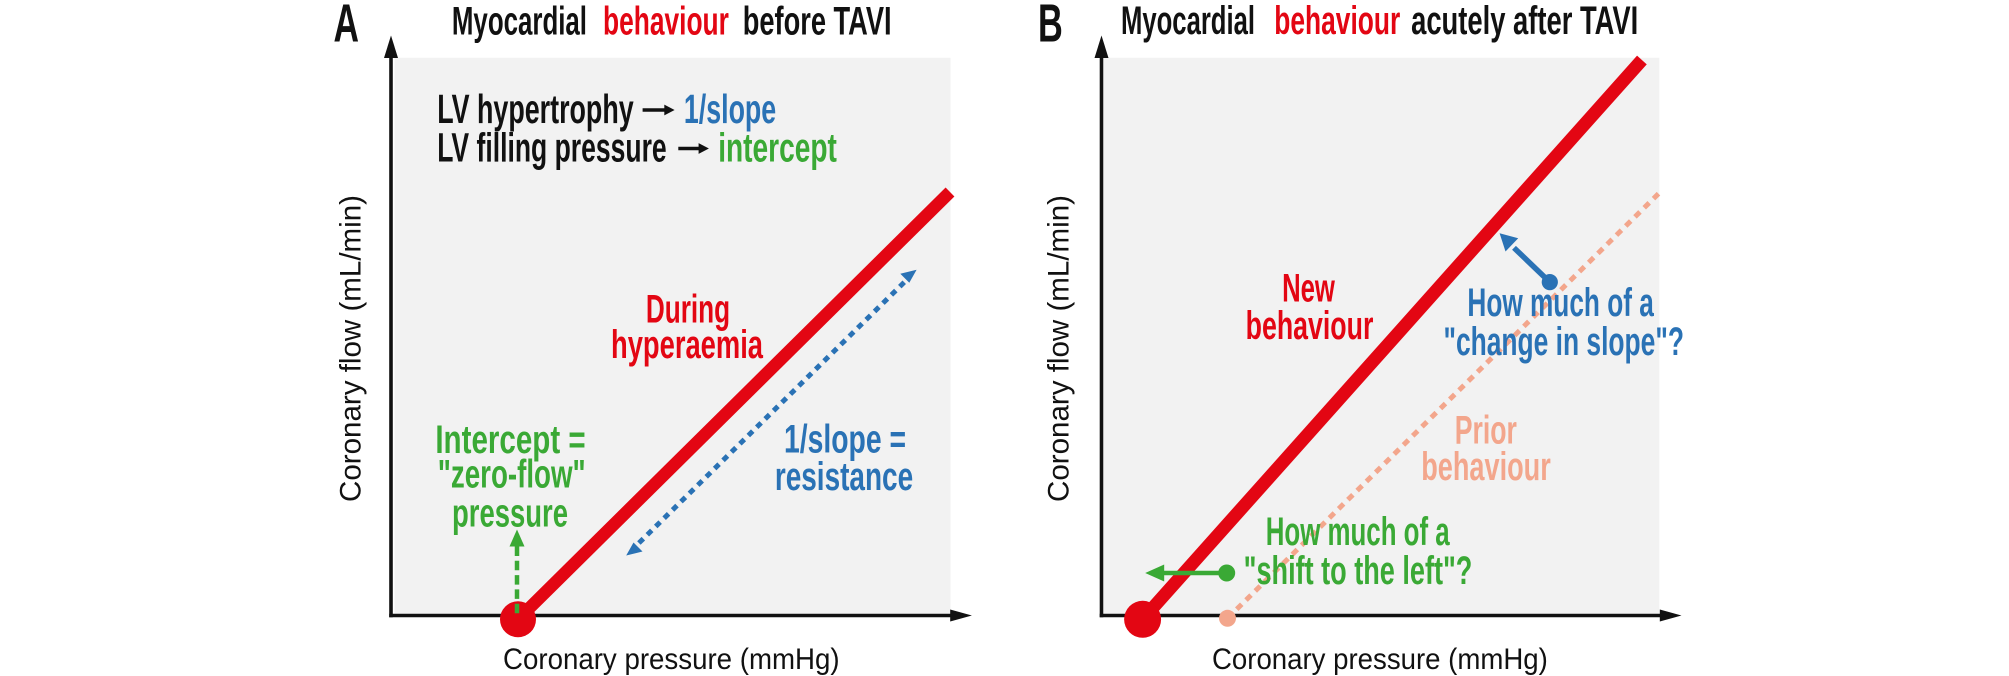  I want to click on svg-text: Prior, so click(1486, 431).